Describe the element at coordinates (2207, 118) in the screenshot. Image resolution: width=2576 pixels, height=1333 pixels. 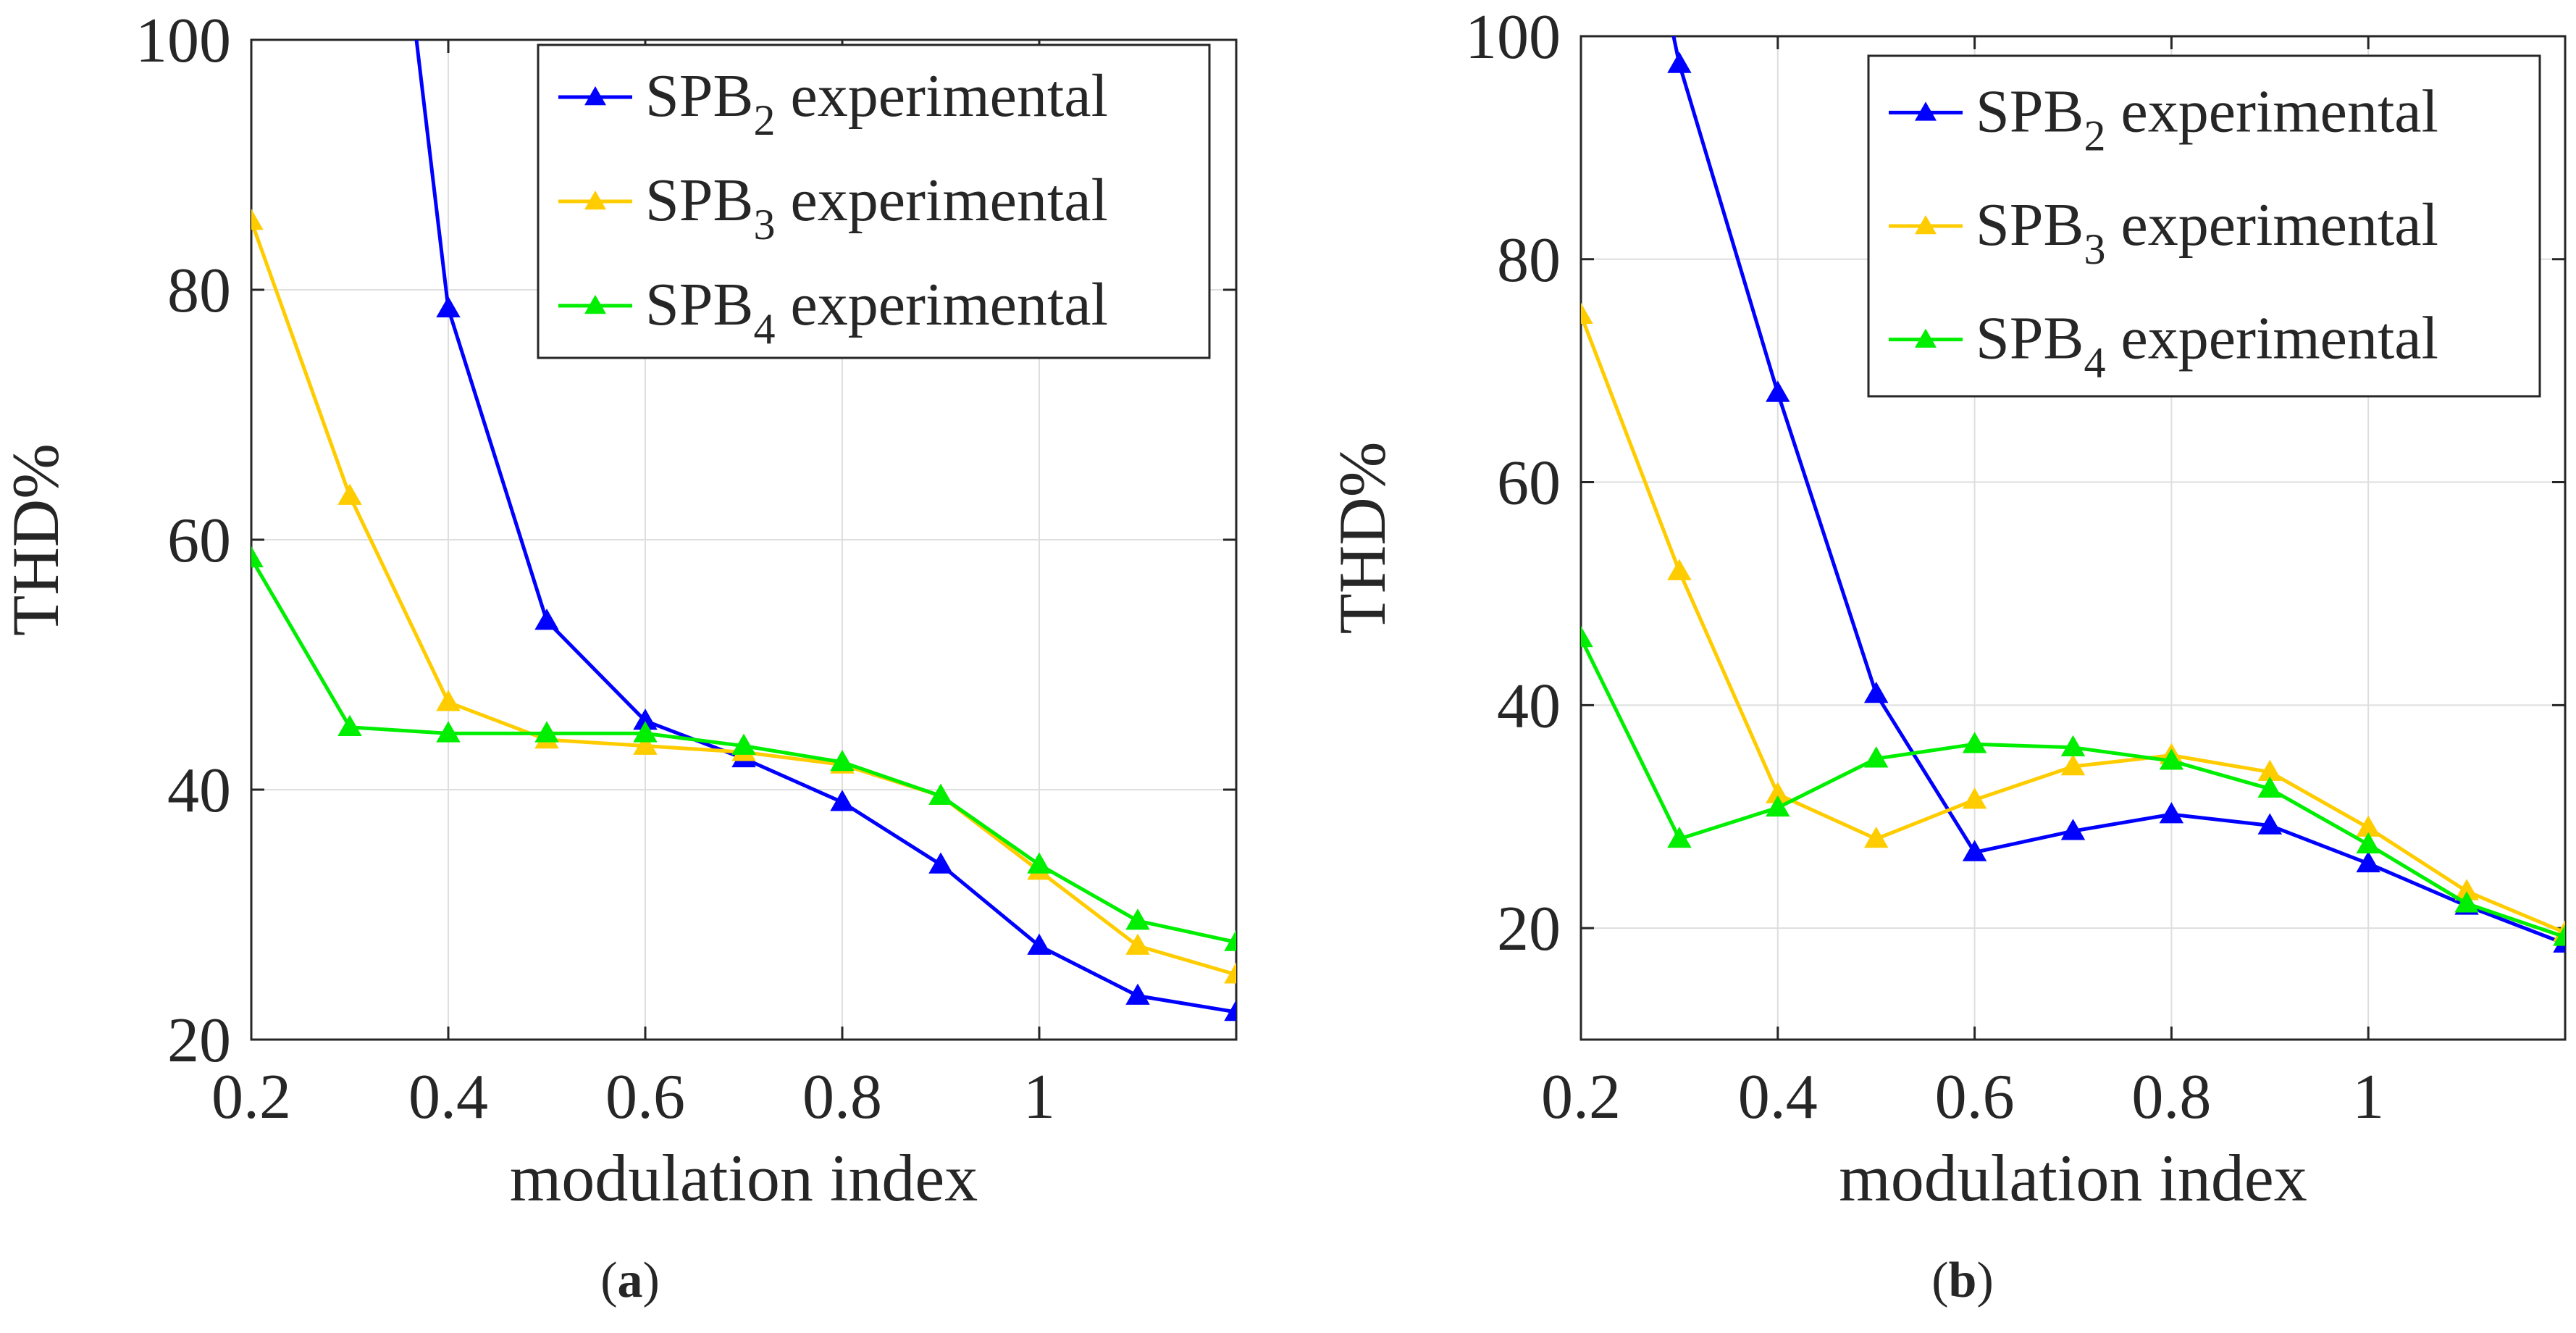
I see `legend-label: SPB2 experimental` at that location.